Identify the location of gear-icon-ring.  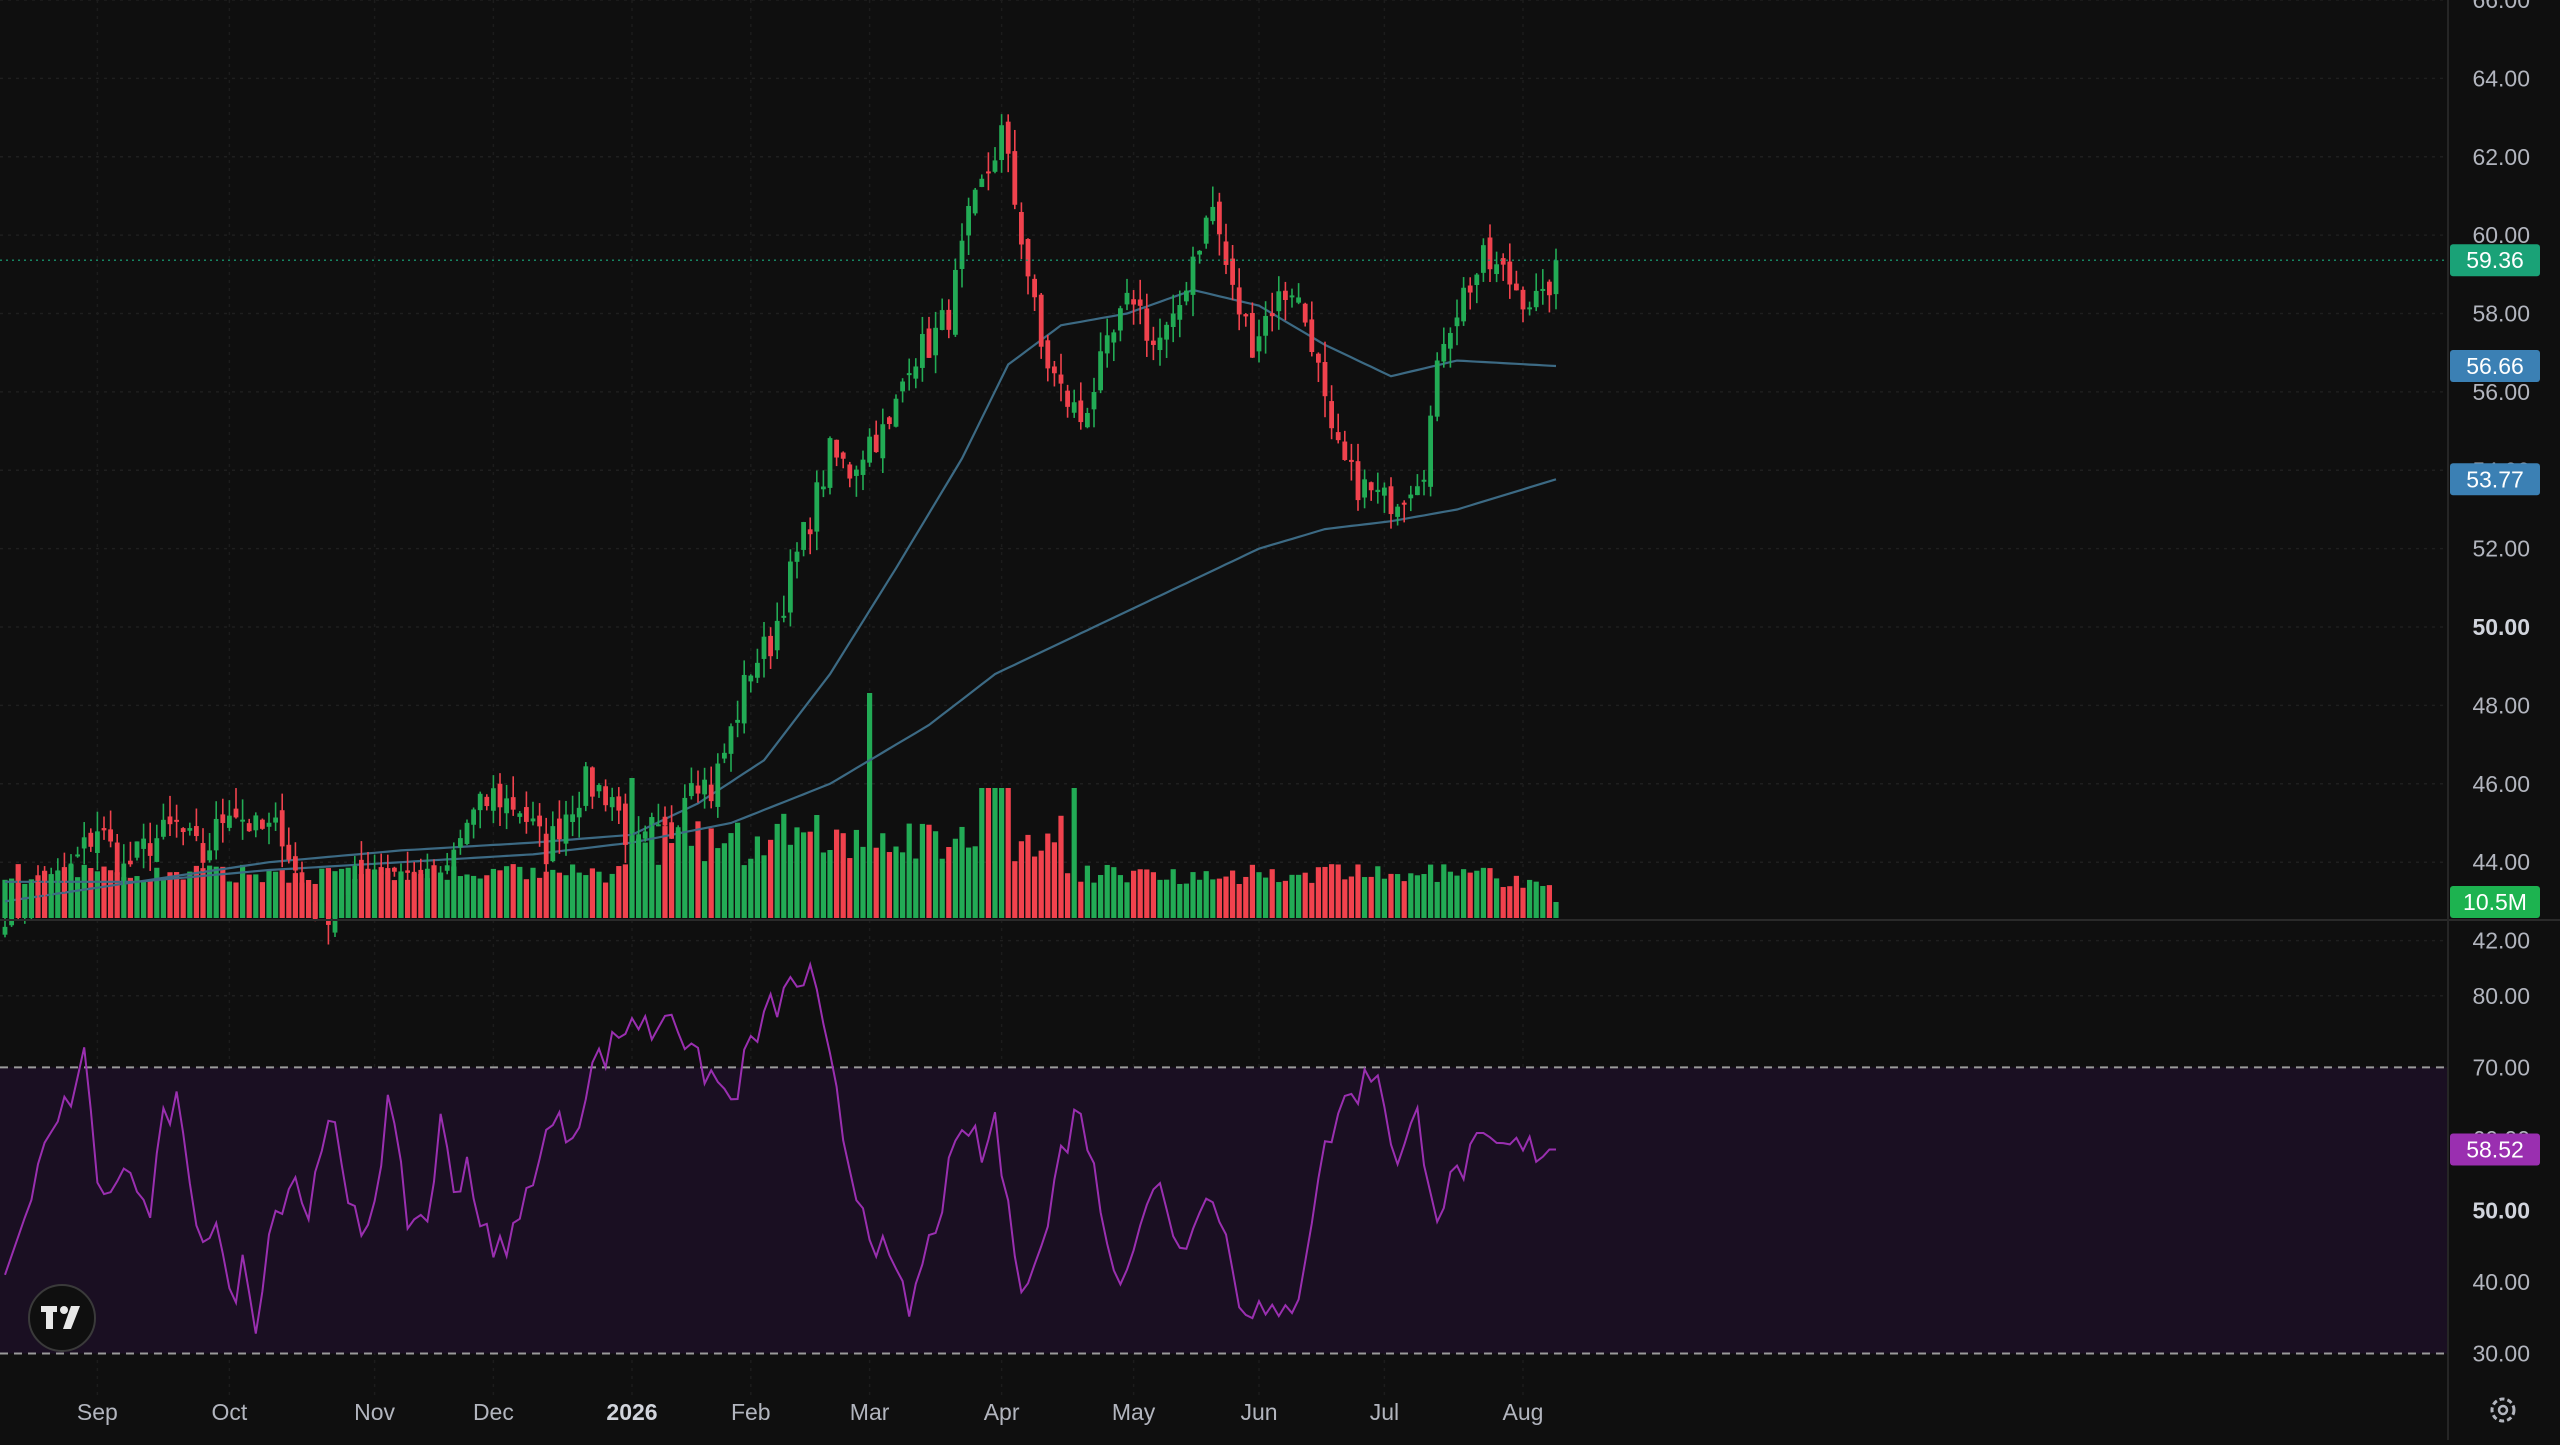
(2503, 1410).